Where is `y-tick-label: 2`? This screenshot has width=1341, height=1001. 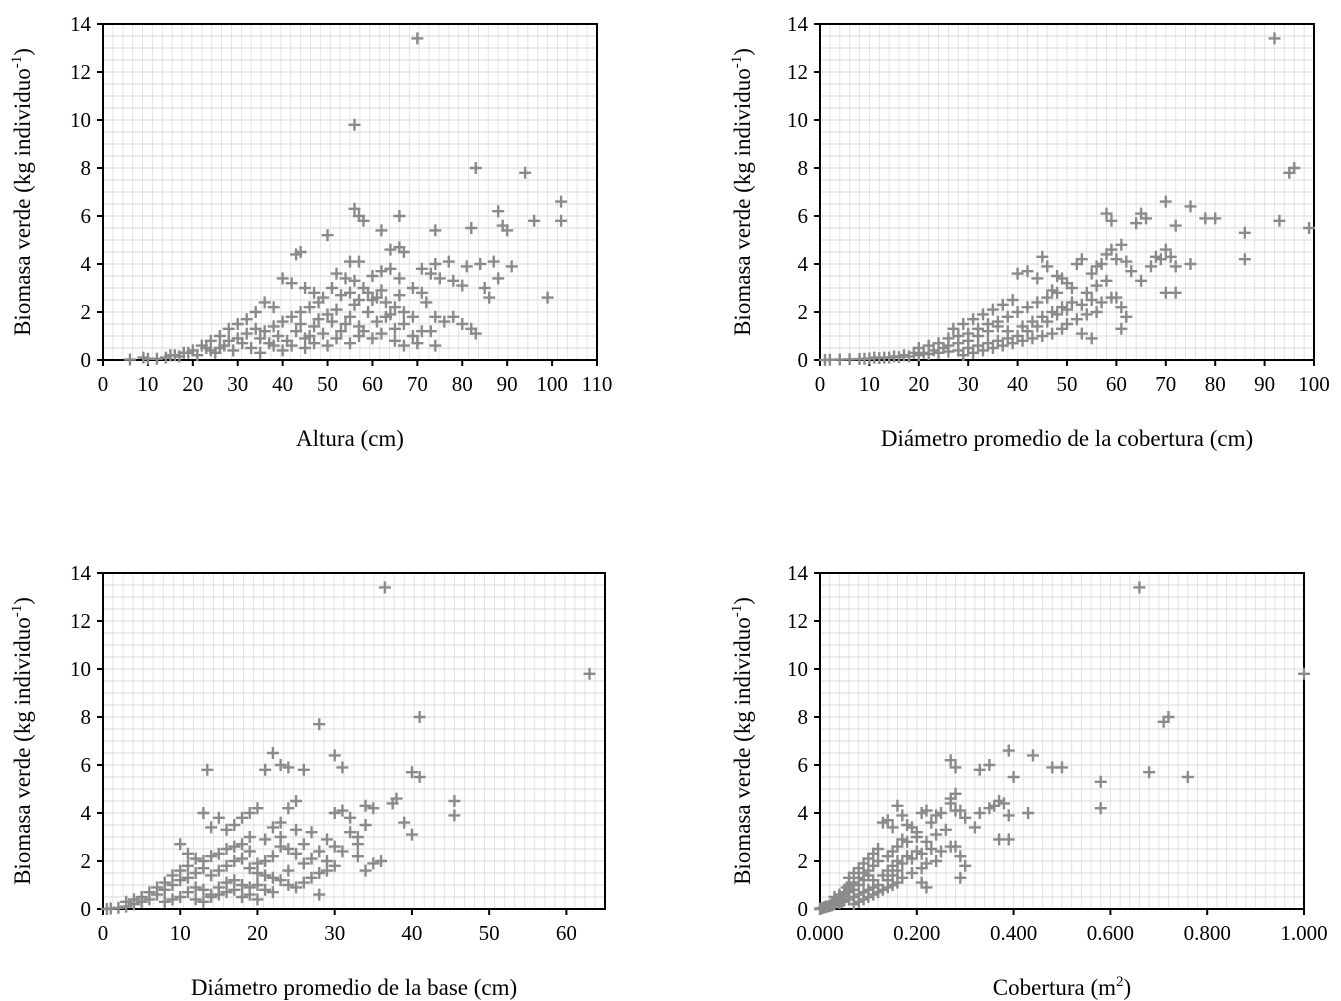
y-tick-label: 2 is located at coordinates (803, 861).